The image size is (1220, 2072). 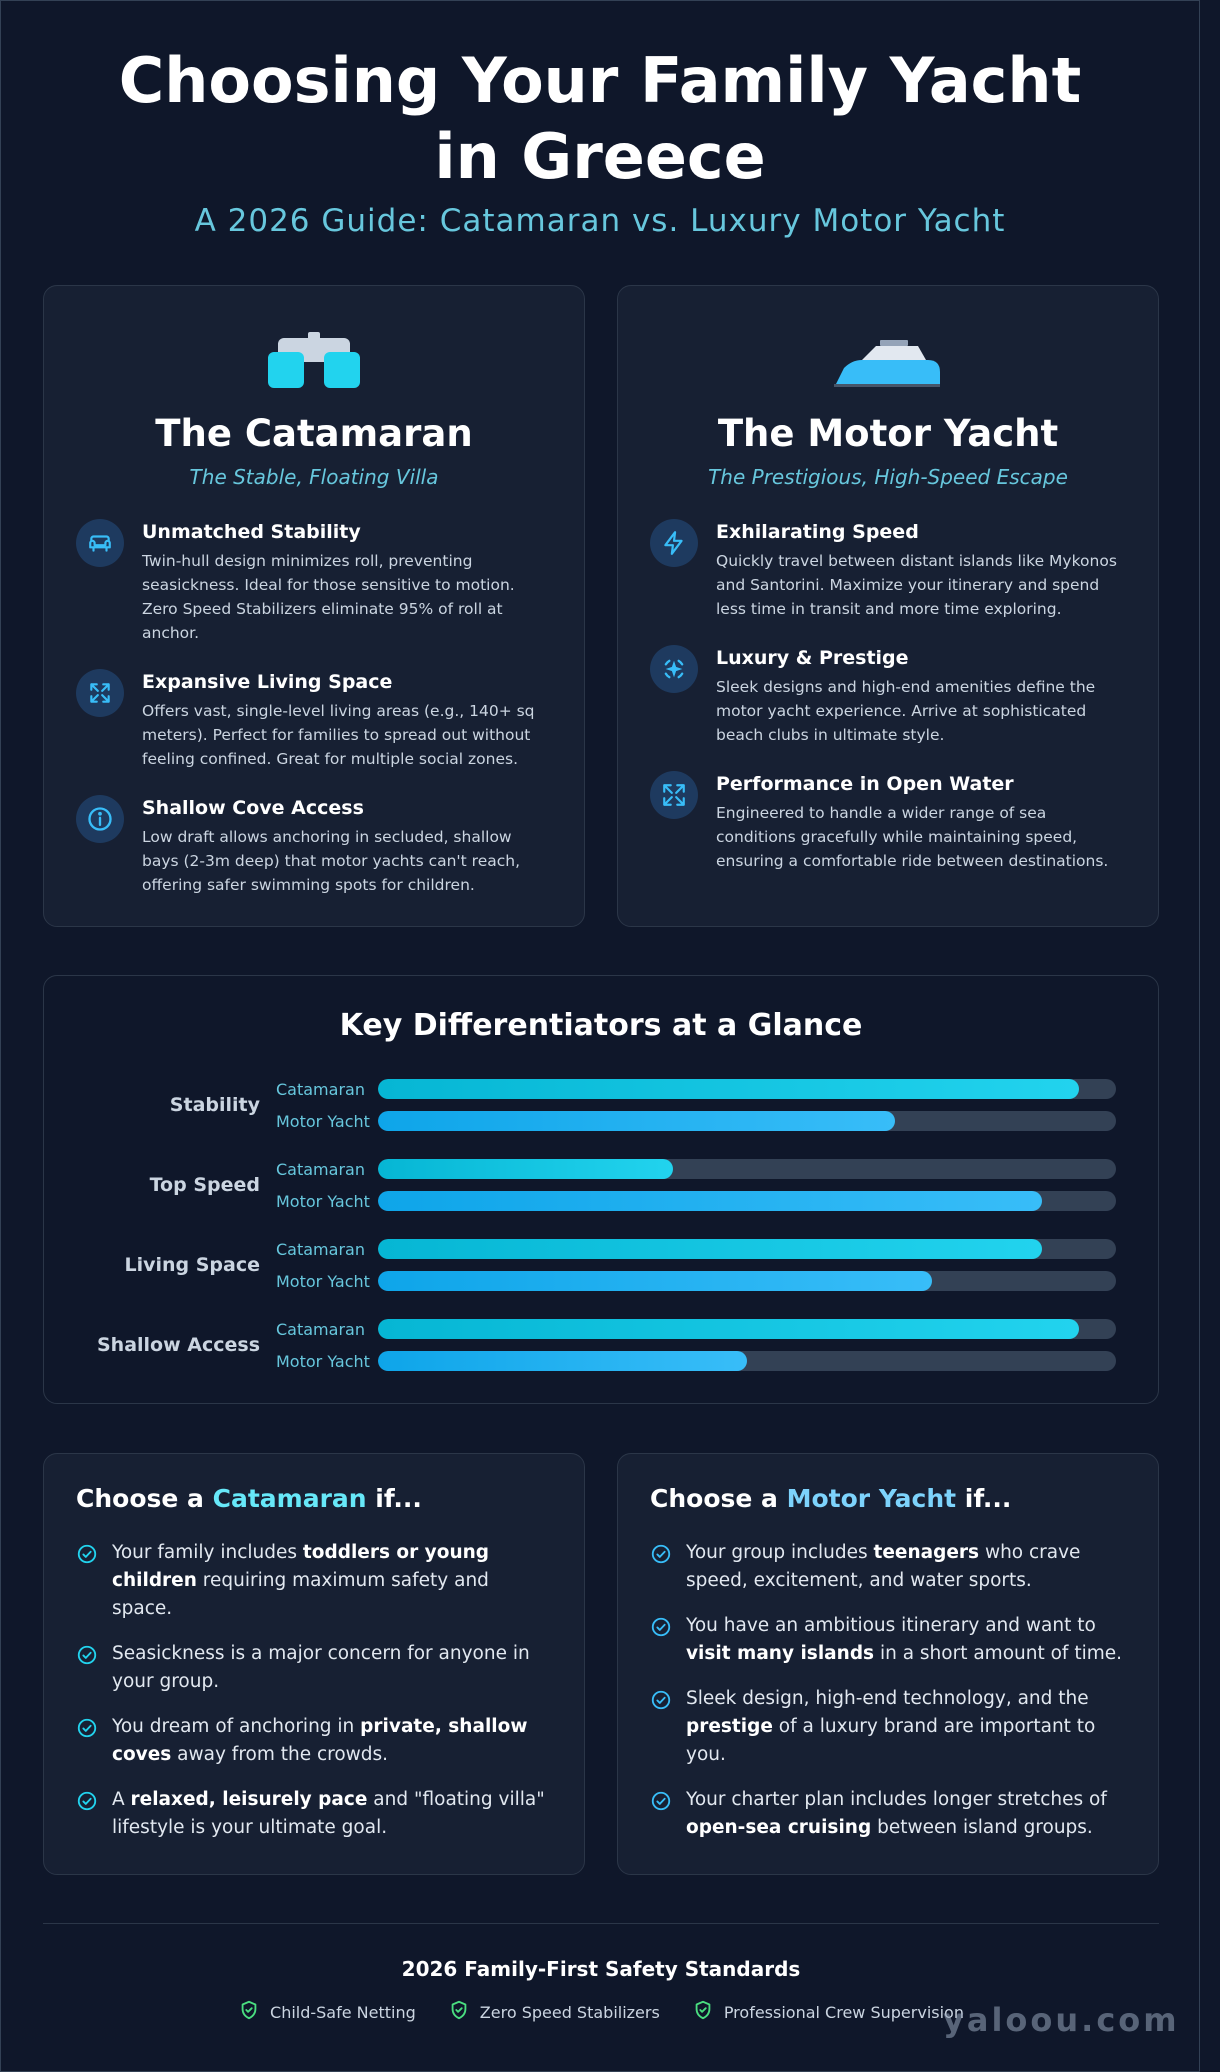 What do you see at coordinates (192, 1265) in the screenshot?
I see `category-label: Living Space` at bounding box center [192, 1265].